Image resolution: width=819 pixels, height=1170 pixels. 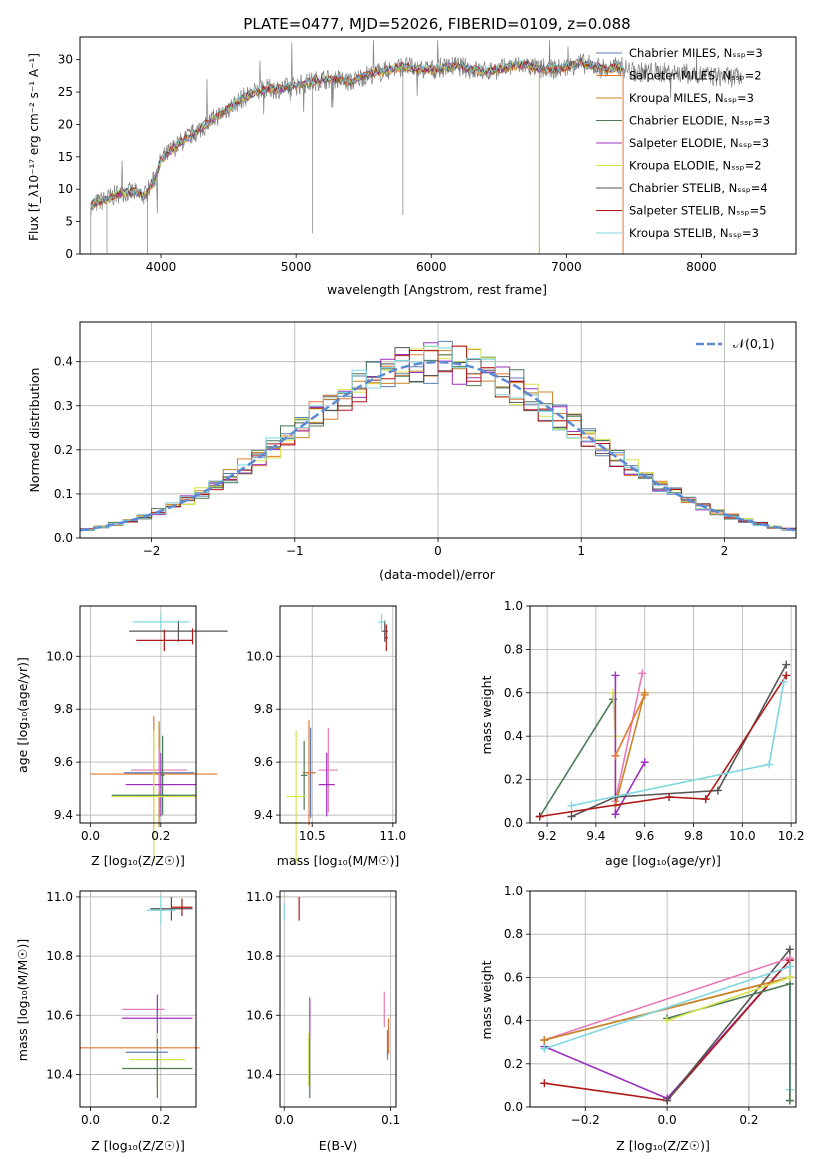 I want to click on mass-ebv-xlabel: E(B-V), so click(x=338, y=1145).